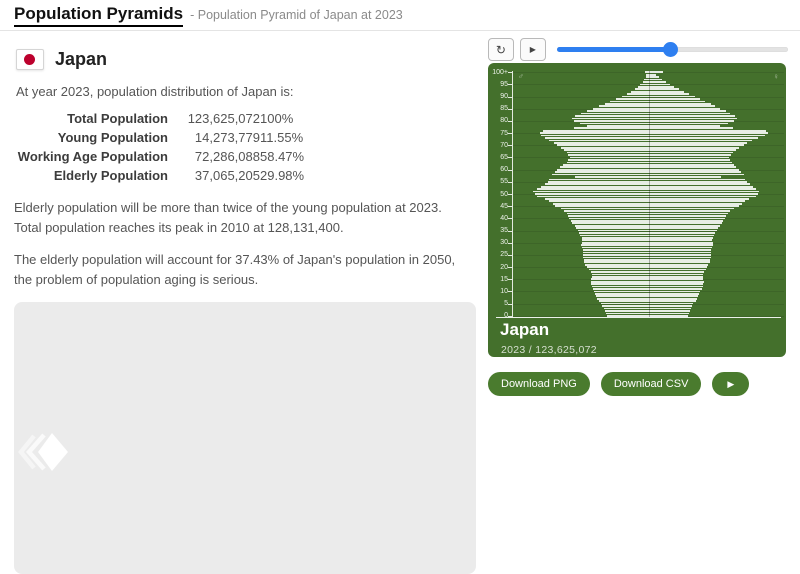  What do you see at coordinates (504, 170) in the screenshot?
I see `age-tick-label: 60` at bounding box center [504, 170].